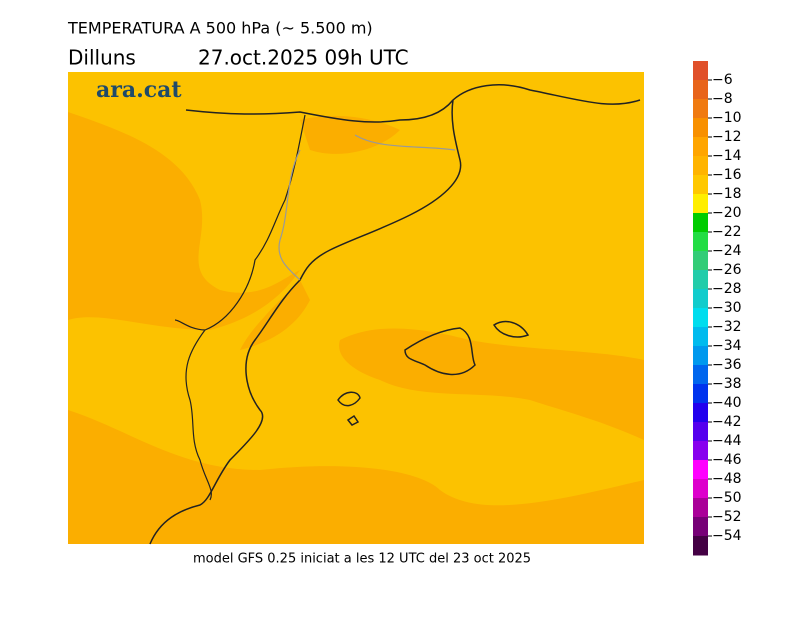 This screenshot has width=800, height=621. Describe the element at coordinates (727, 403) in the screenshot. I see `colorbar-label: −40` at that location.